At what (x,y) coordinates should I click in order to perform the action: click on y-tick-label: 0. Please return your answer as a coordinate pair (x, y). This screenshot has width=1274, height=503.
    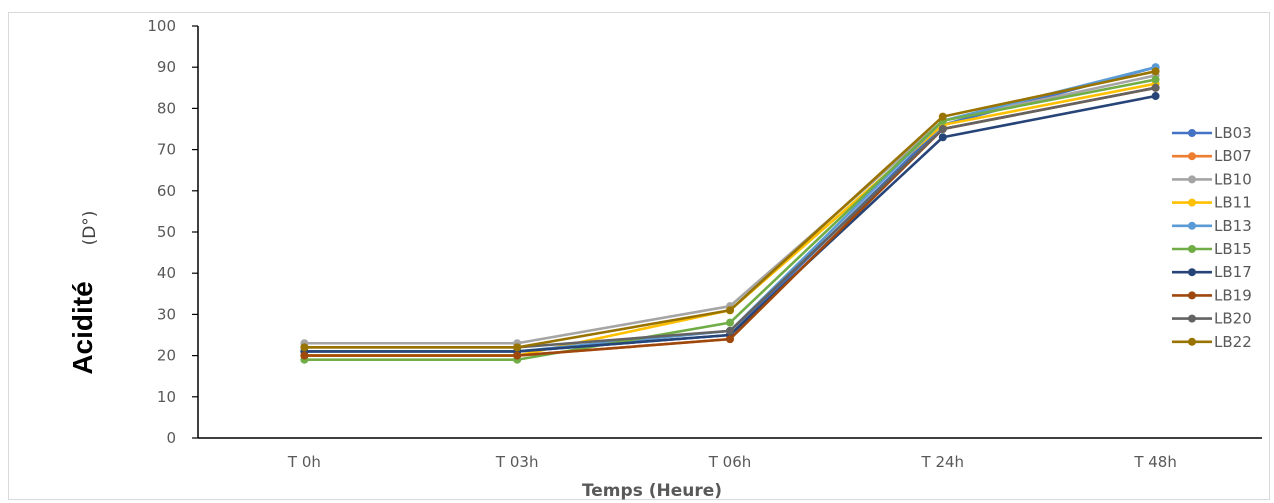
    Looking at the image, I should click on (171, 438).